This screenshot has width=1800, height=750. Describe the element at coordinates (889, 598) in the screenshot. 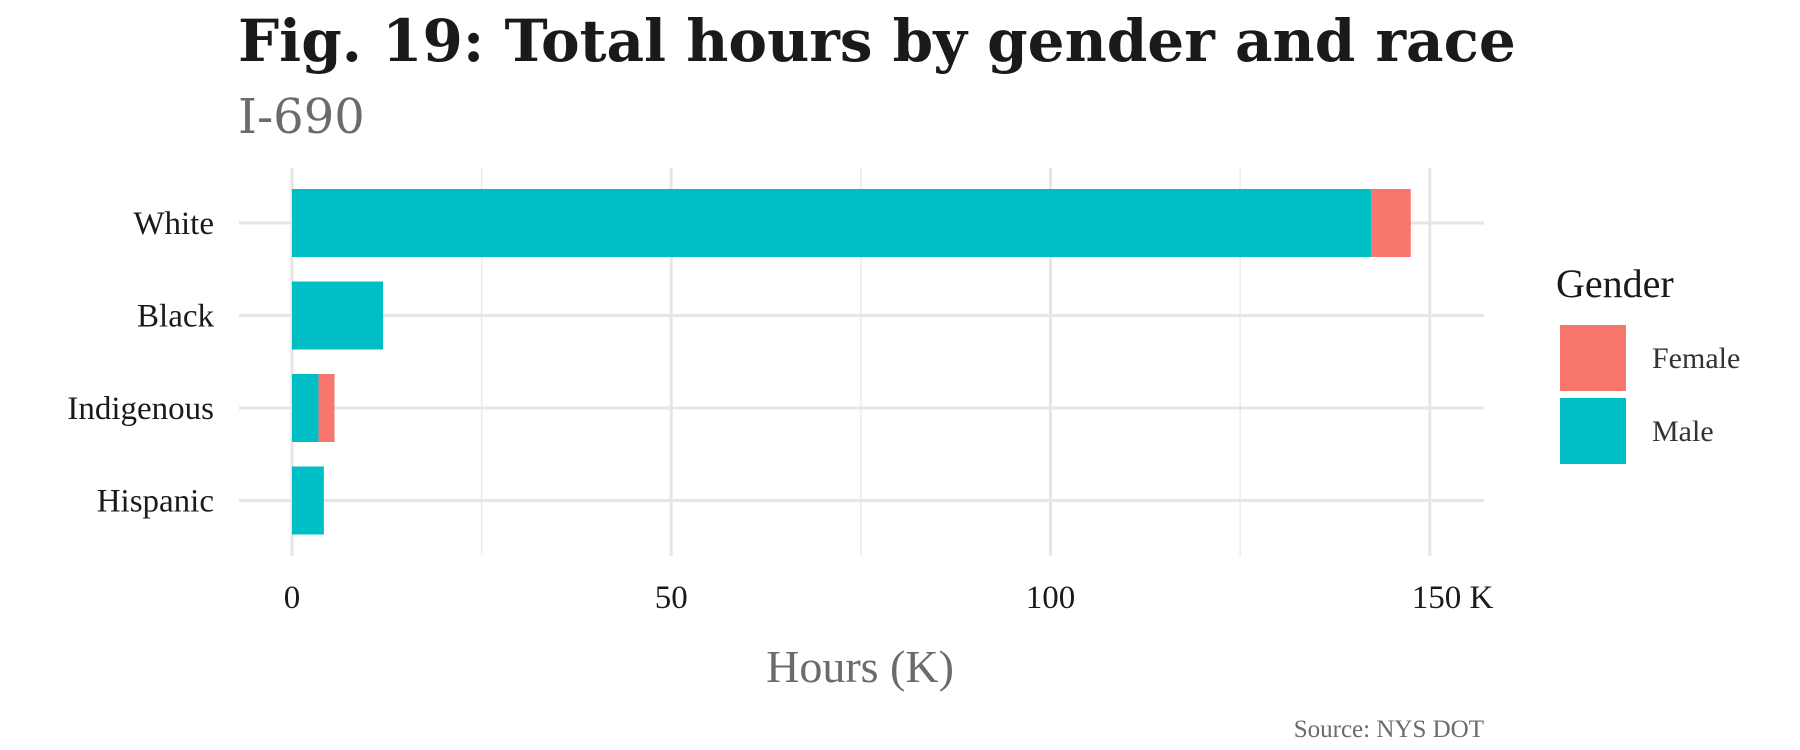

I see `x-tick-labels: 0 50 100 150 K` at that location.